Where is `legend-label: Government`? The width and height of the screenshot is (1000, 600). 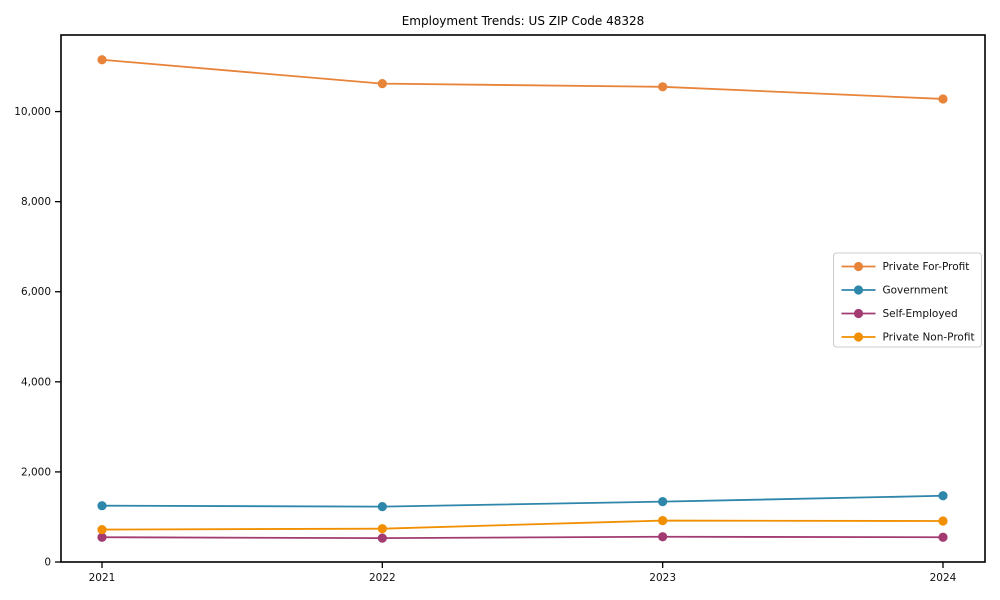
legend-label: Government is located at coordinates (915, 291).